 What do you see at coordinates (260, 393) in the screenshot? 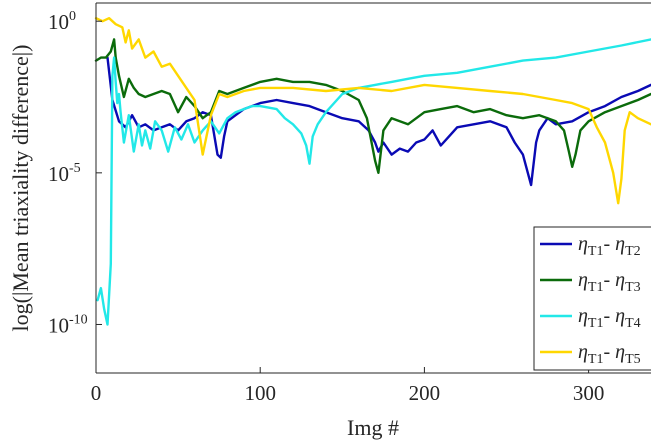
I see `x-tick-label: 100` at bounding box center [260, 393].